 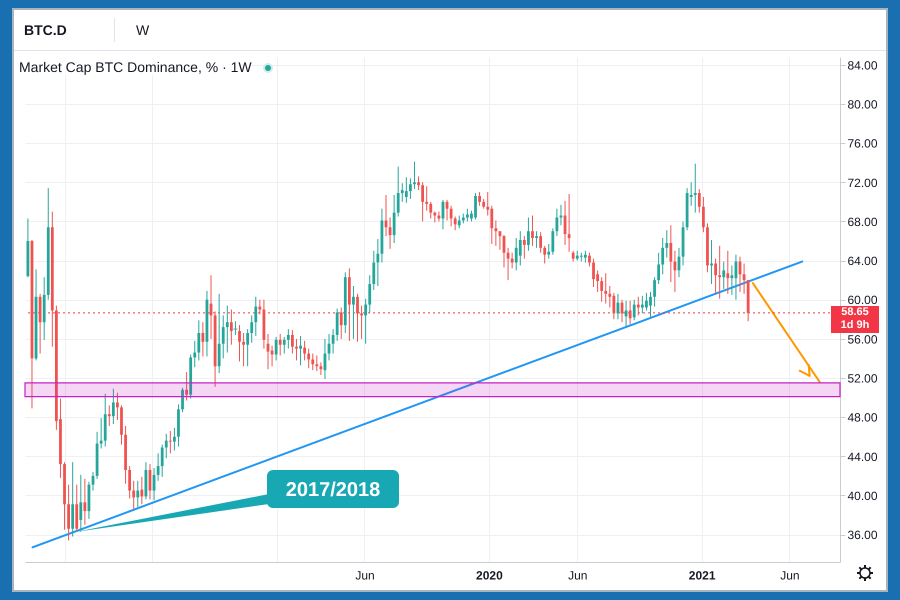 I want to click on chart-title: Market Cap BTC Dominance, % · 1W, so click(x=135, y=67).